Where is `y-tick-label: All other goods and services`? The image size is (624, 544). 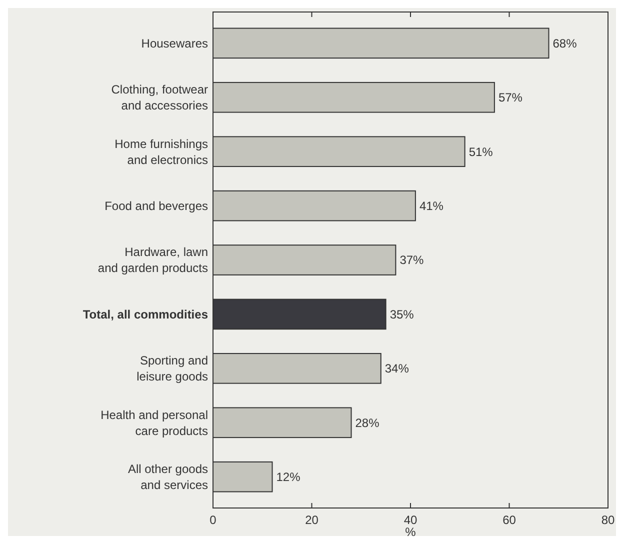
y-tick-label: All other goods and services is located at coordinates (168, 477).